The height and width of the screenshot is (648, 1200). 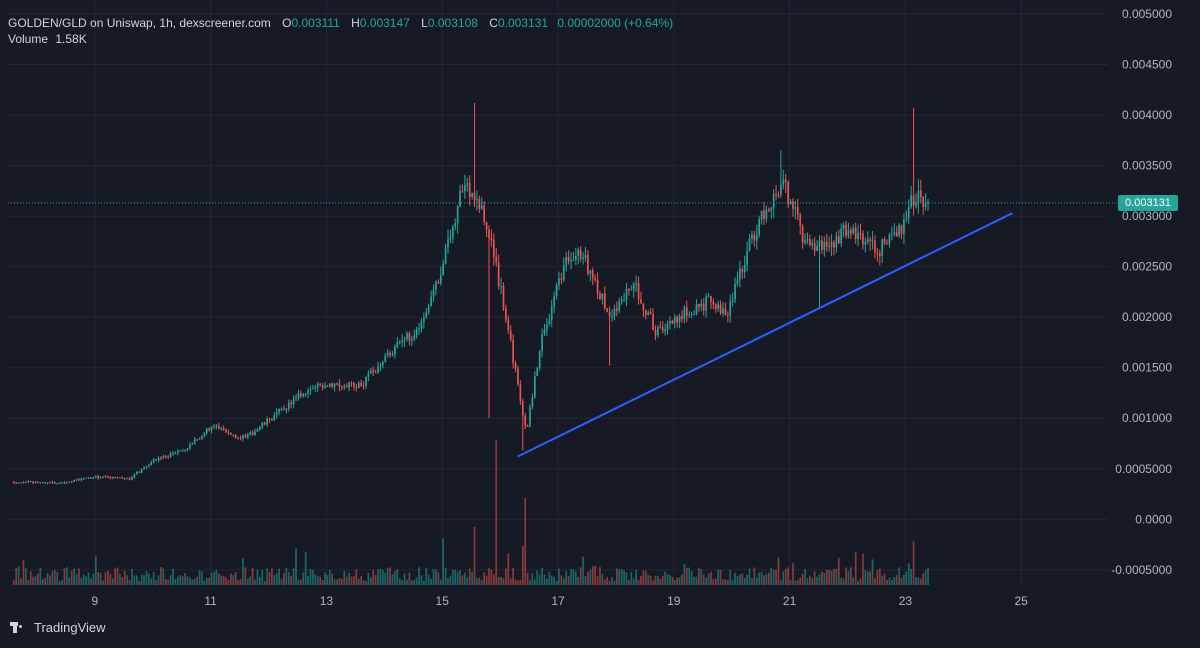 I want to click on volume-value: 1.58K, so click(x=71, y=39).